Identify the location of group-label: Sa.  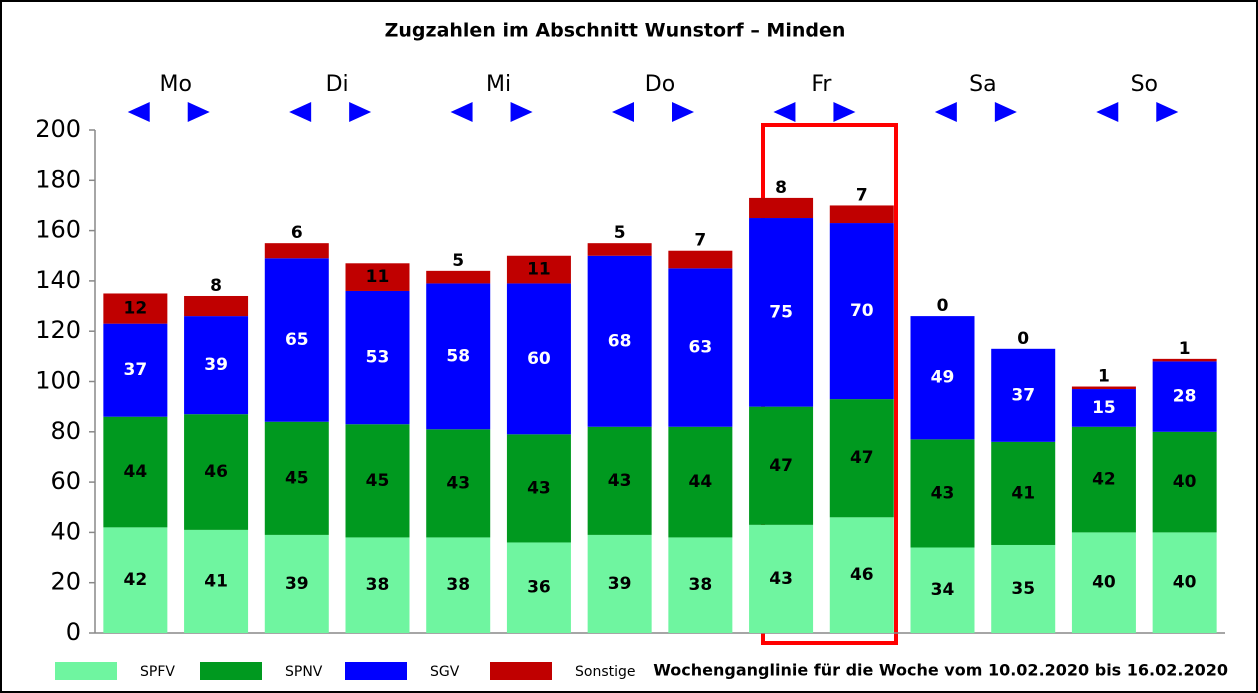
(982, 84).